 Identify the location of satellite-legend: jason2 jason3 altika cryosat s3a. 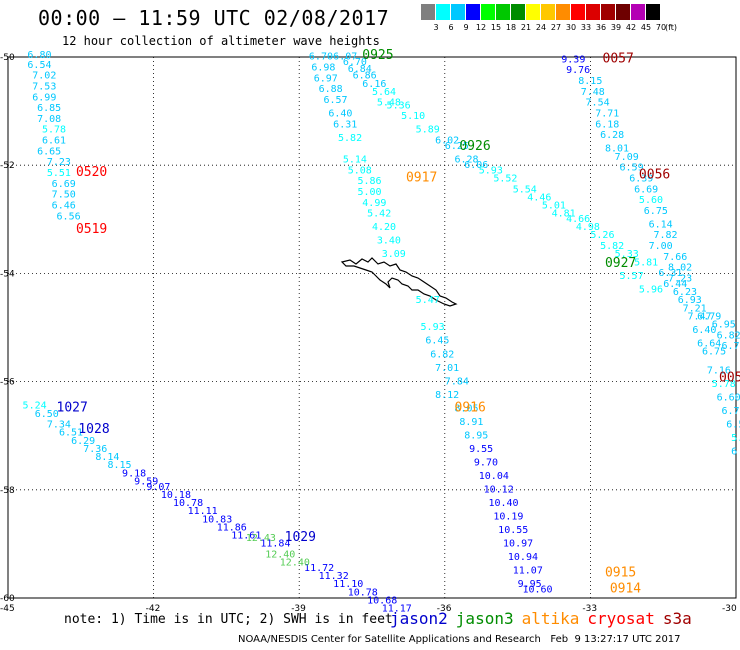
(545, 618).